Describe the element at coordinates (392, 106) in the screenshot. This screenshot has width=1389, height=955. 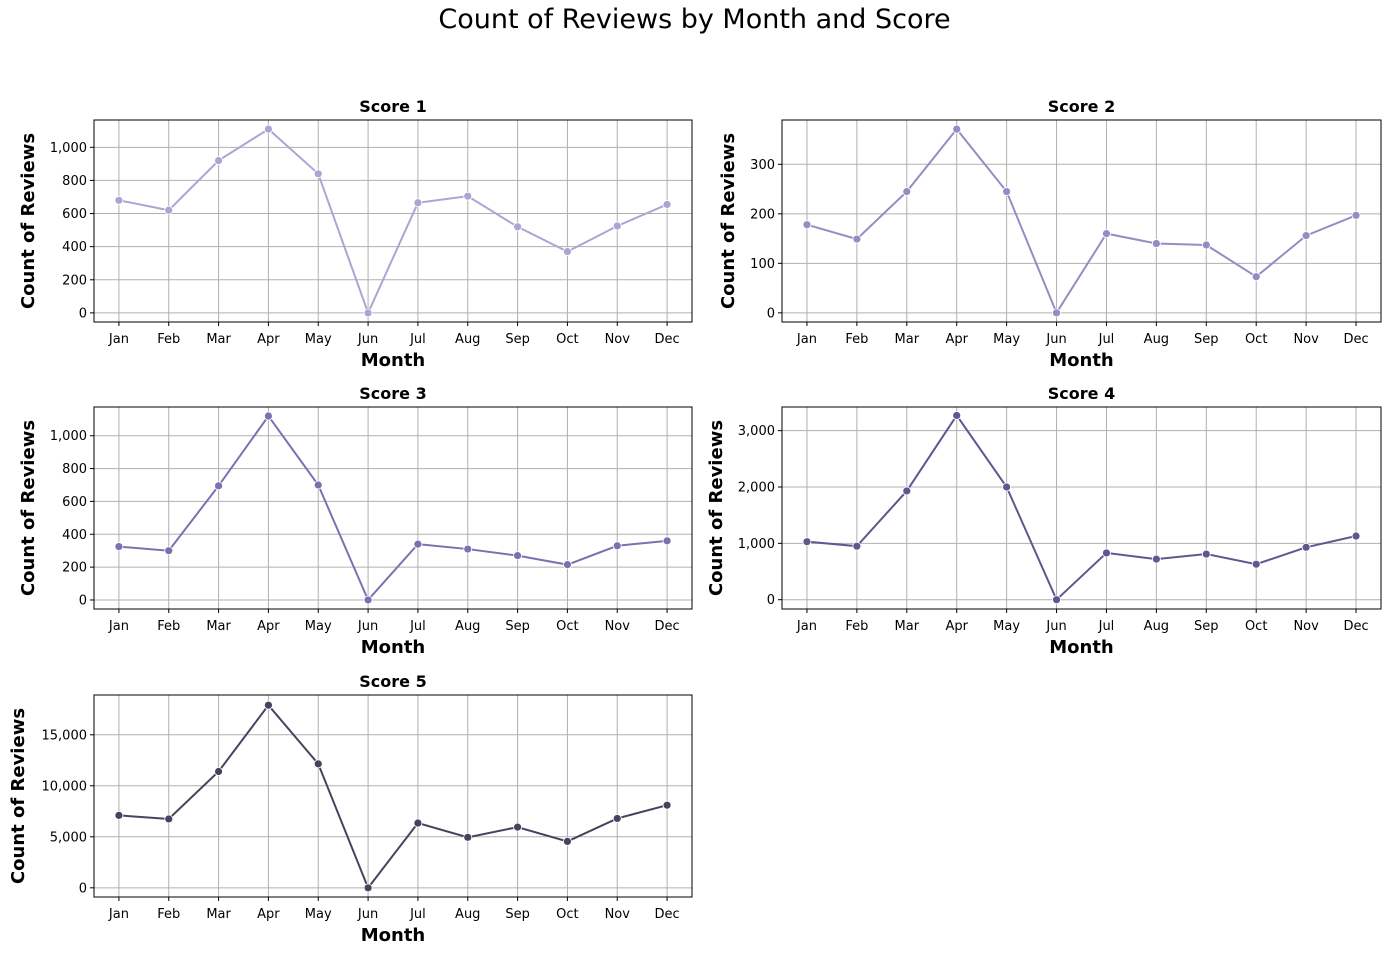
I see `panel-title: Score 1` at that location.